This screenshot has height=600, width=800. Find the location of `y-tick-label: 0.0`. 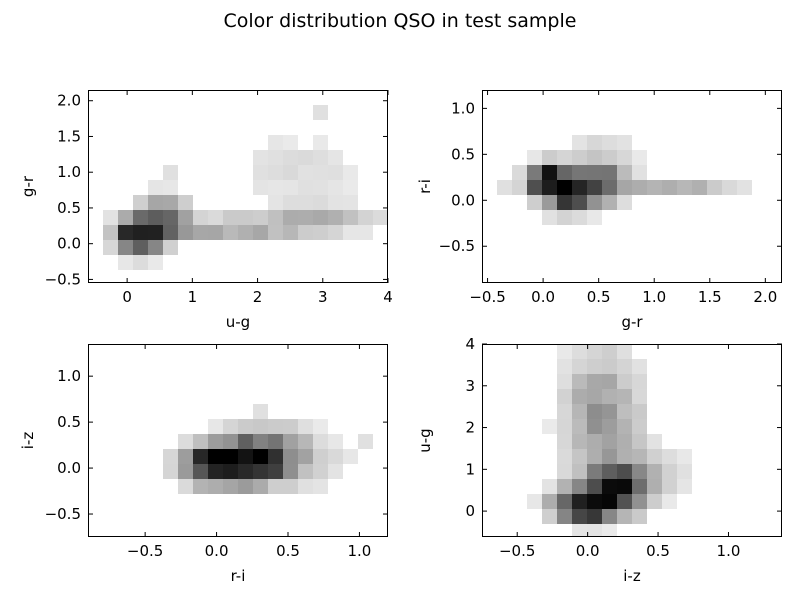

y-tick-label: 0.0 is located at coordinates (463, 200).